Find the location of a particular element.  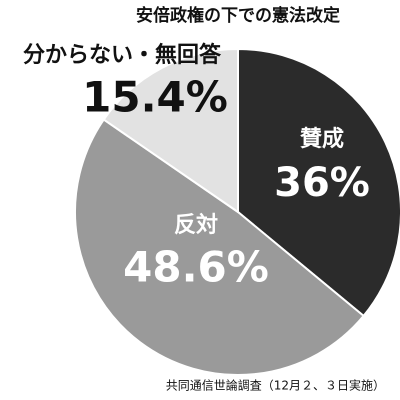

chart-title: 安倍政権の下での憲法改定 is located at coordinates (238, 15).